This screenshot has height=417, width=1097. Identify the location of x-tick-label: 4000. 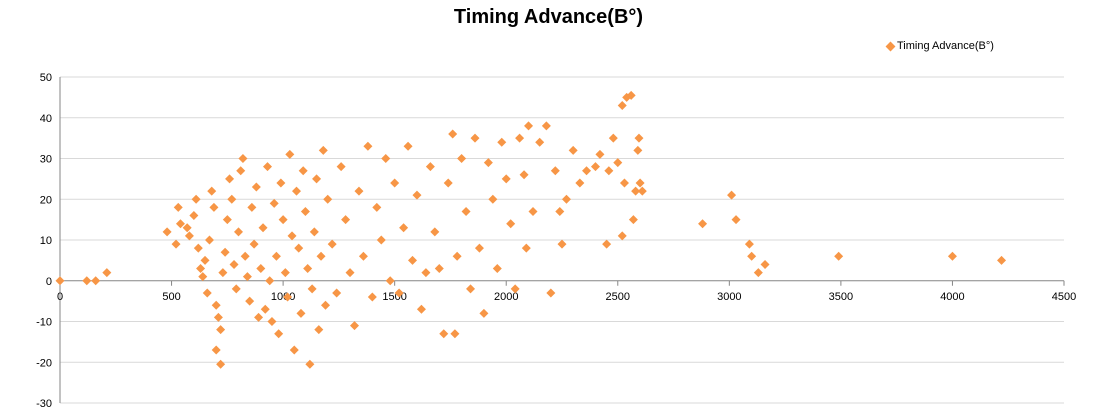
(952, 297).